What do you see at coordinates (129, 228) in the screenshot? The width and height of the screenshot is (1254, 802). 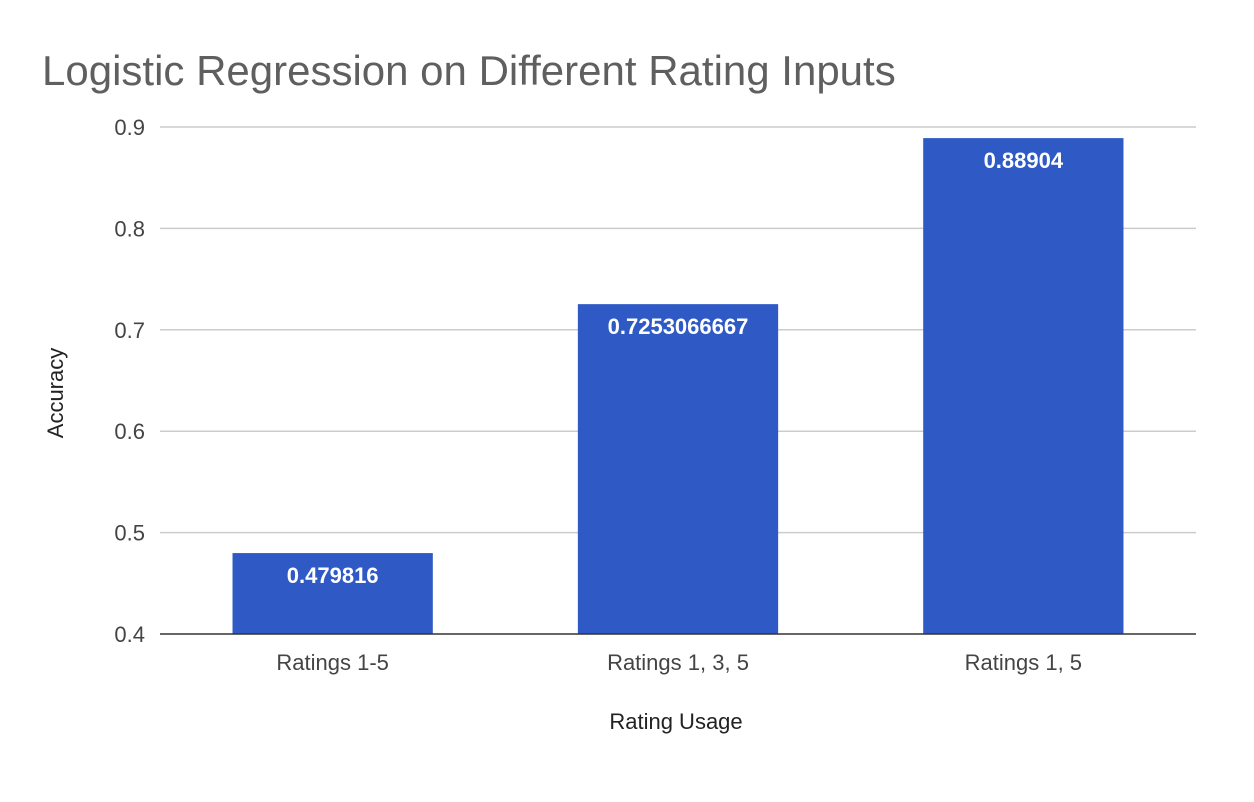 I see `y-tick-label: 0.8` at bounding box center [129, 228].